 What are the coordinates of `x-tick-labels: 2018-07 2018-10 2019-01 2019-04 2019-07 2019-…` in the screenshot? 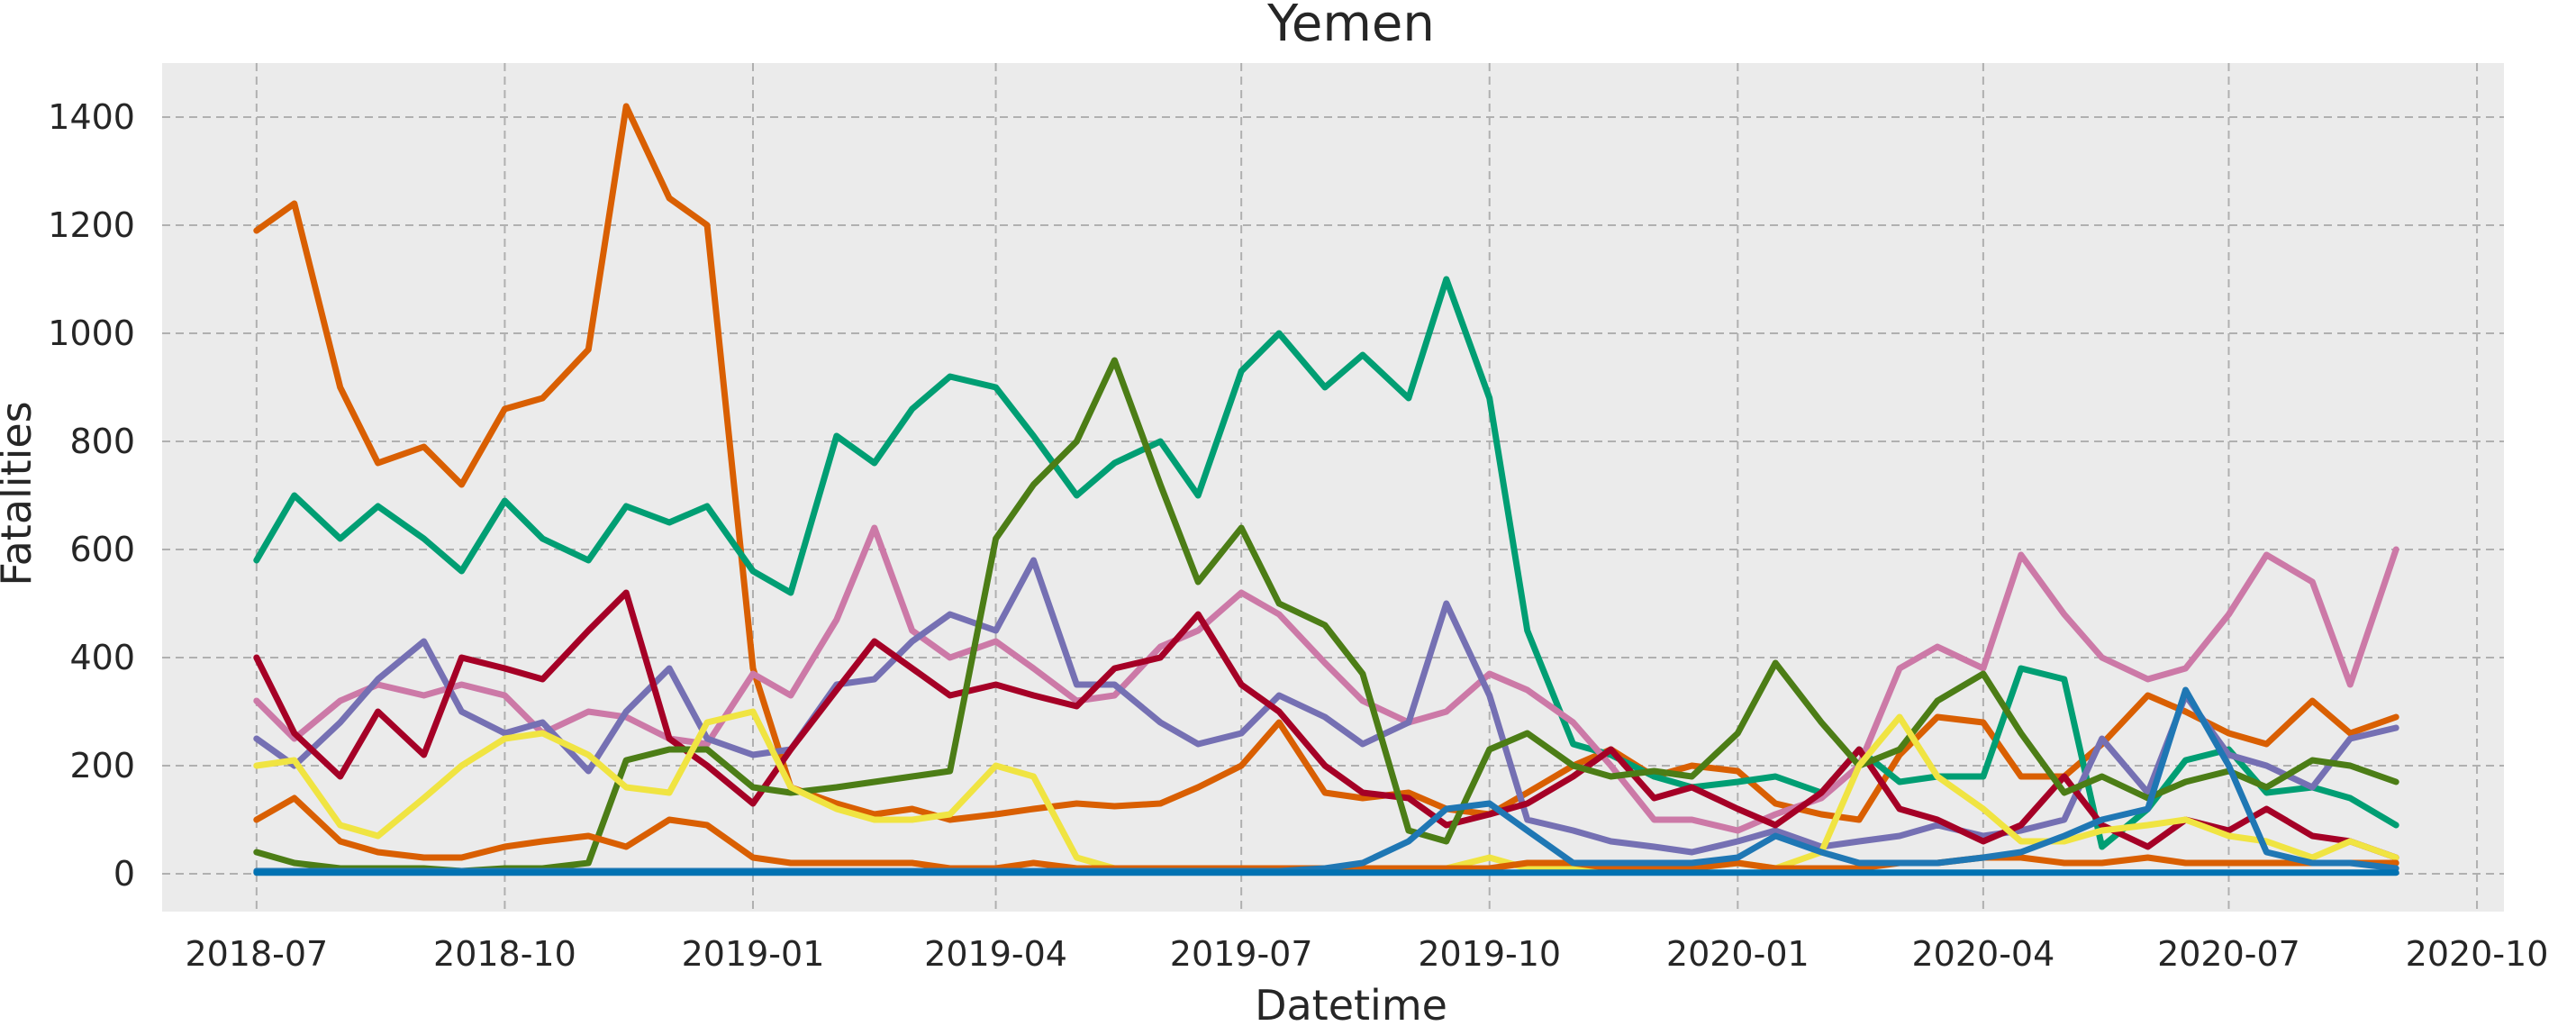 It's located at (1366, 954).